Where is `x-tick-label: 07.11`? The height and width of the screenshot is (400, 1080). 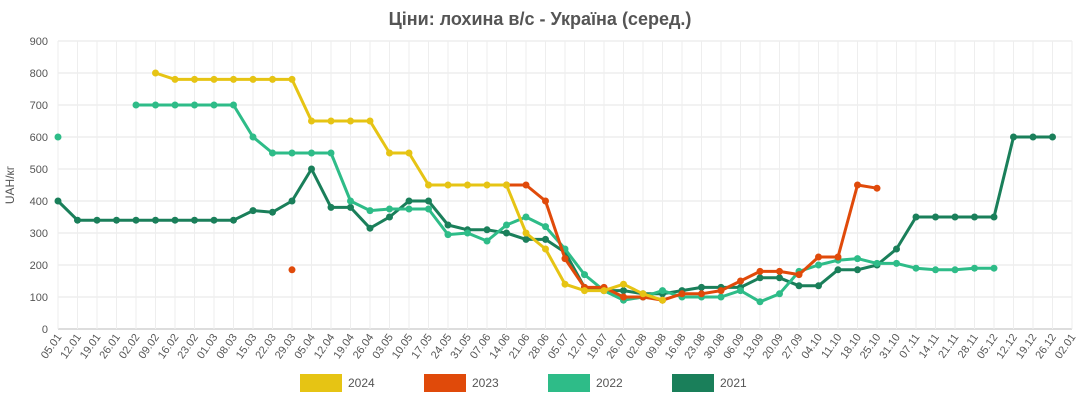
x-tick-label: 07.11 is located at coordinates (909, 346).